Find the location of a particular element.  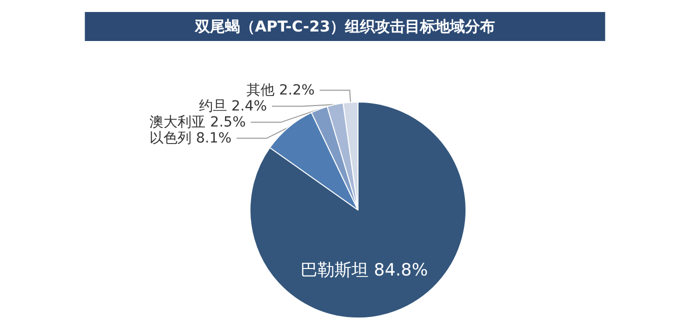

data-label: 2.4% is located at coordinates (249, 106).